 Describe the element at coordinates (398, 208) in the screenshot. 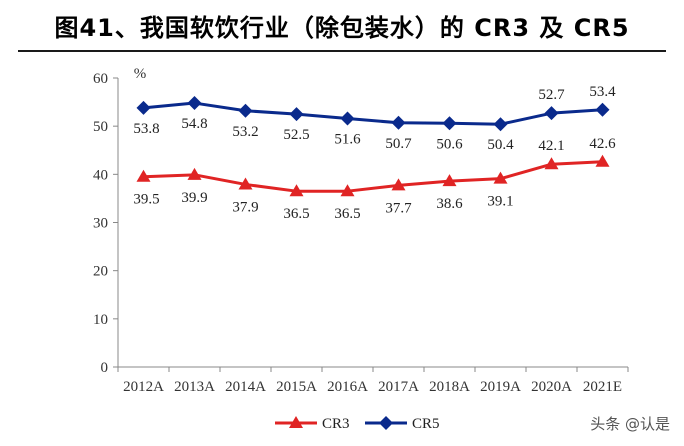

I see `cr3-data-label: 37.7` at that location.